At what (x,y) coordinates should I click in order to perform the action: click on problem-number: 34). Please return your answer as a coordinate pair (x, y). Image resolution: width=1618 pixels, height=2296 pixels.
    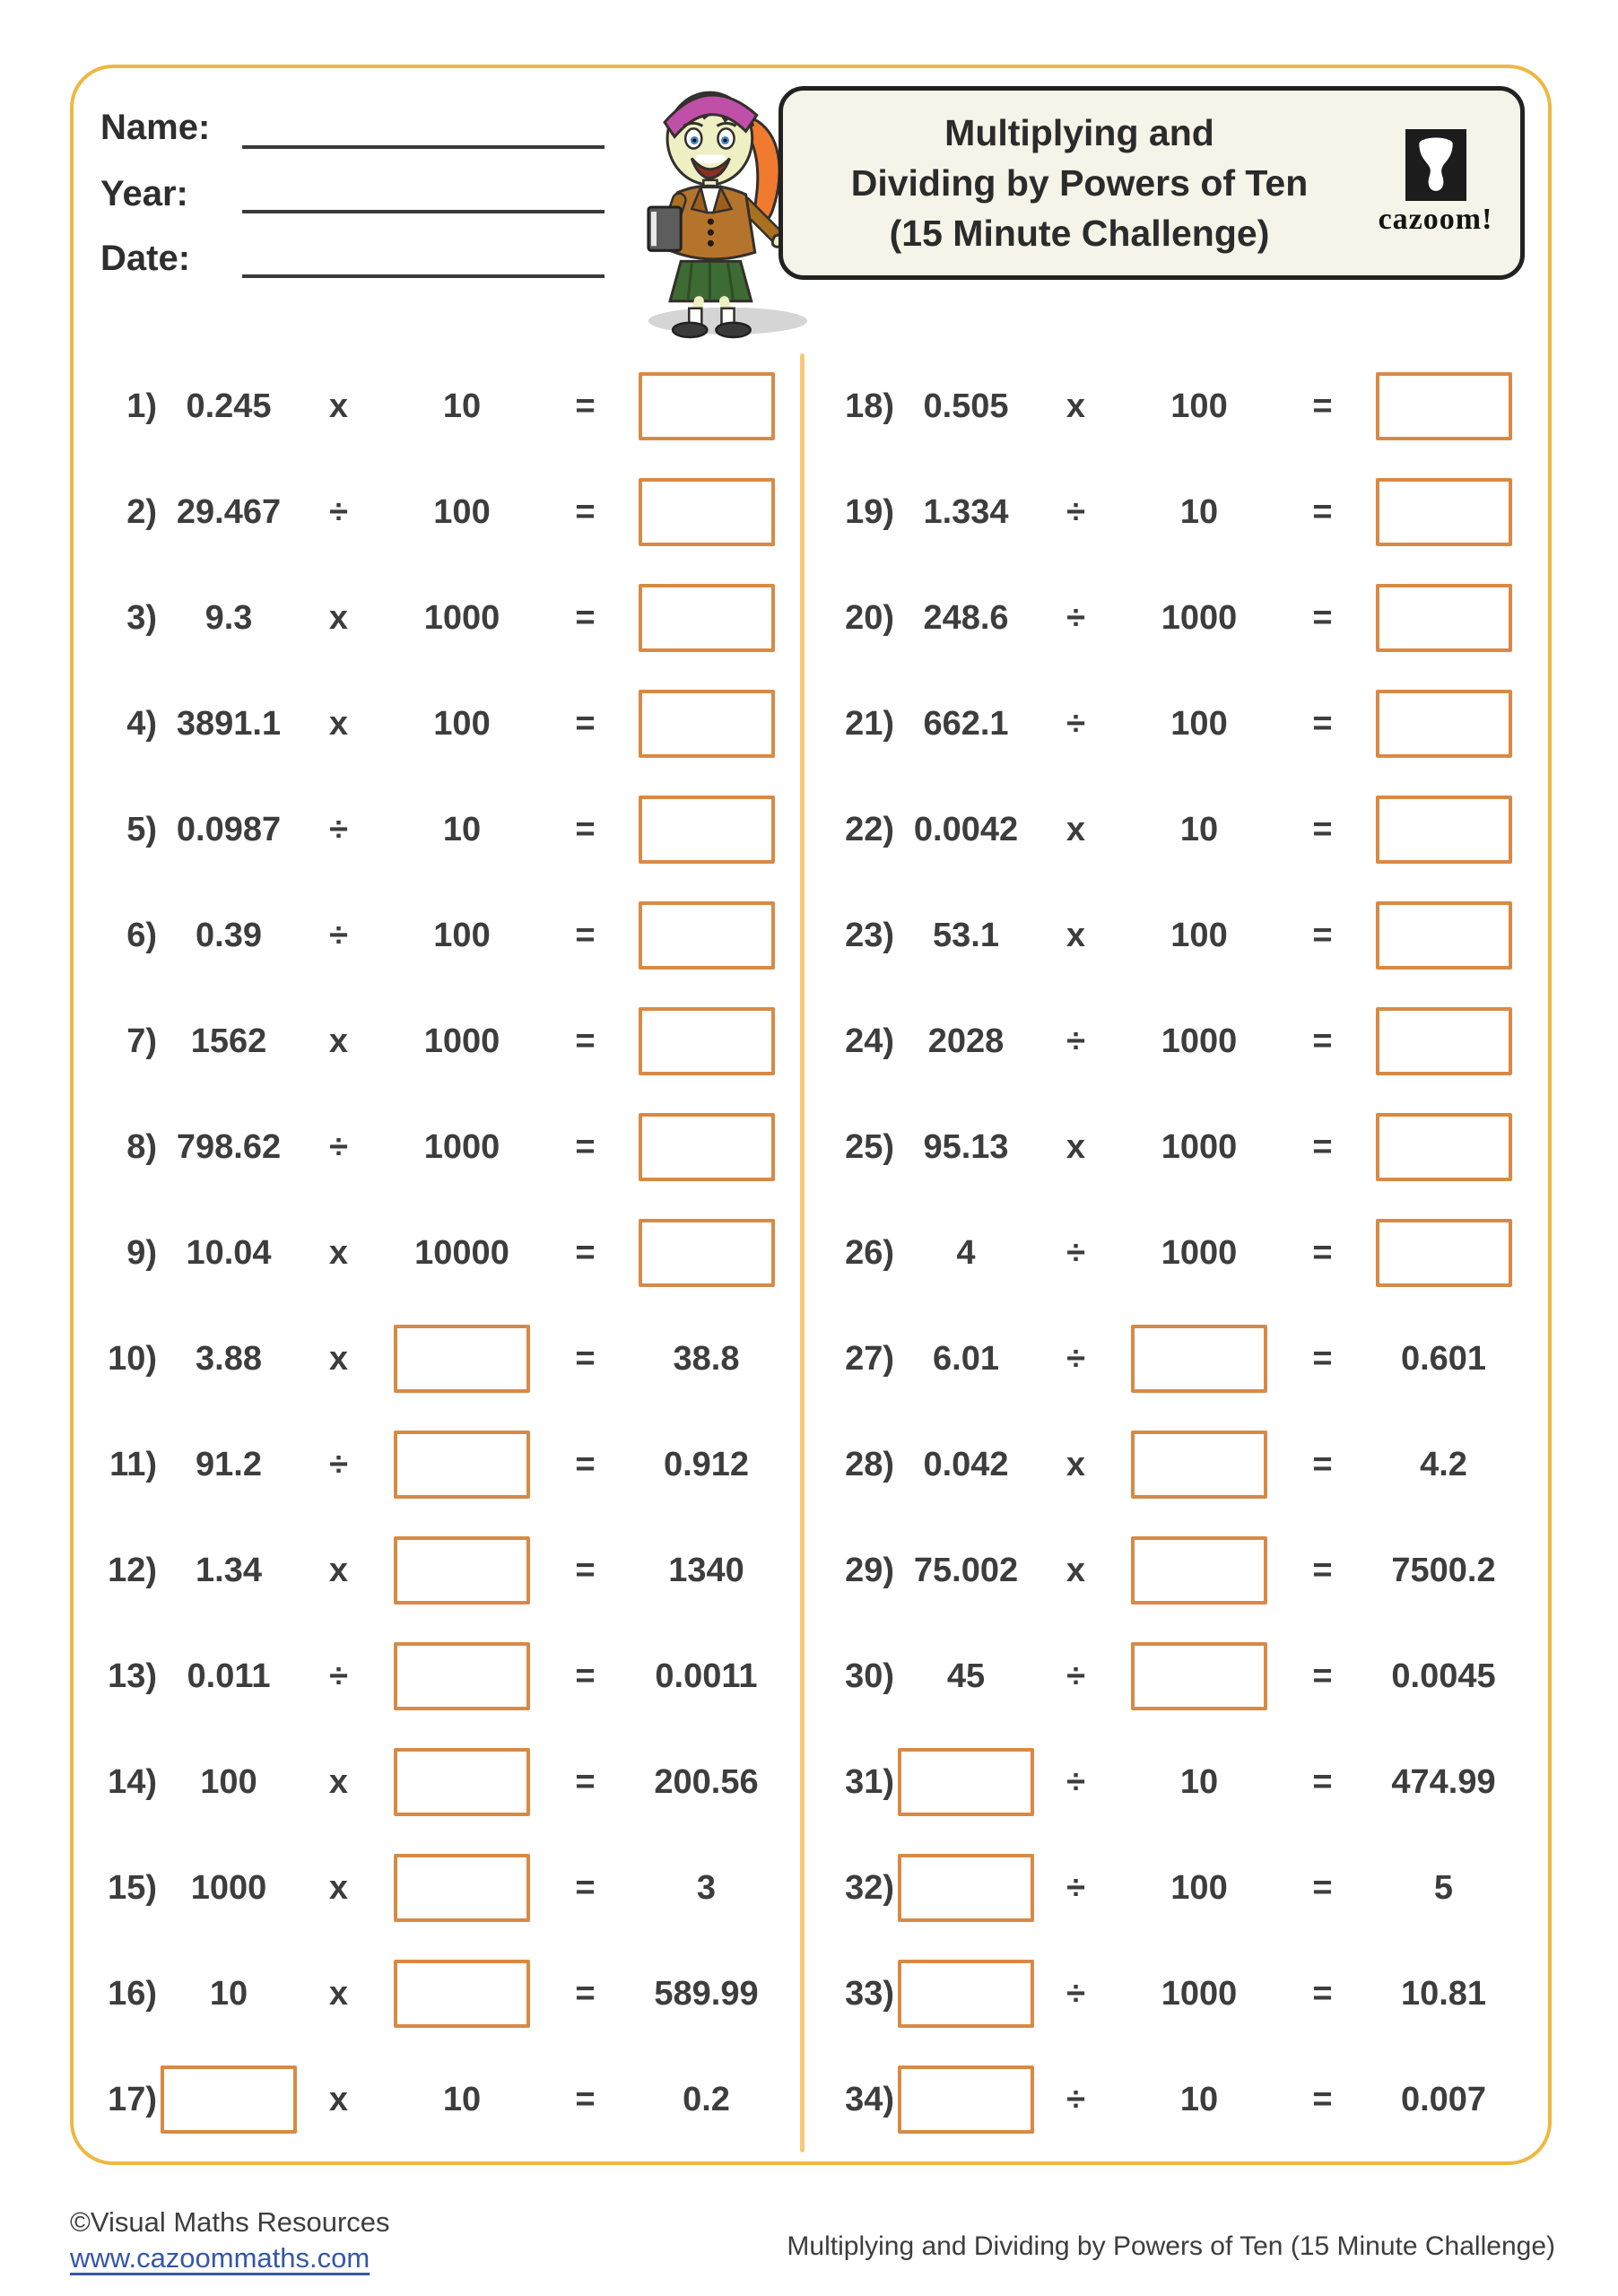
    Looking at the image, I should click on (869, 2099).